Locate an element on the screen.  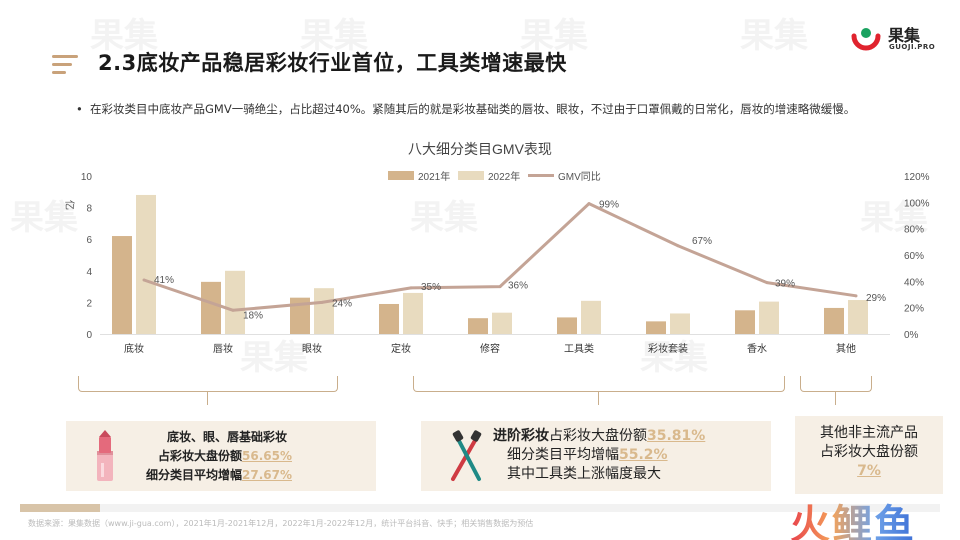
group-bracket-basic is located at coordinates (208, 384).